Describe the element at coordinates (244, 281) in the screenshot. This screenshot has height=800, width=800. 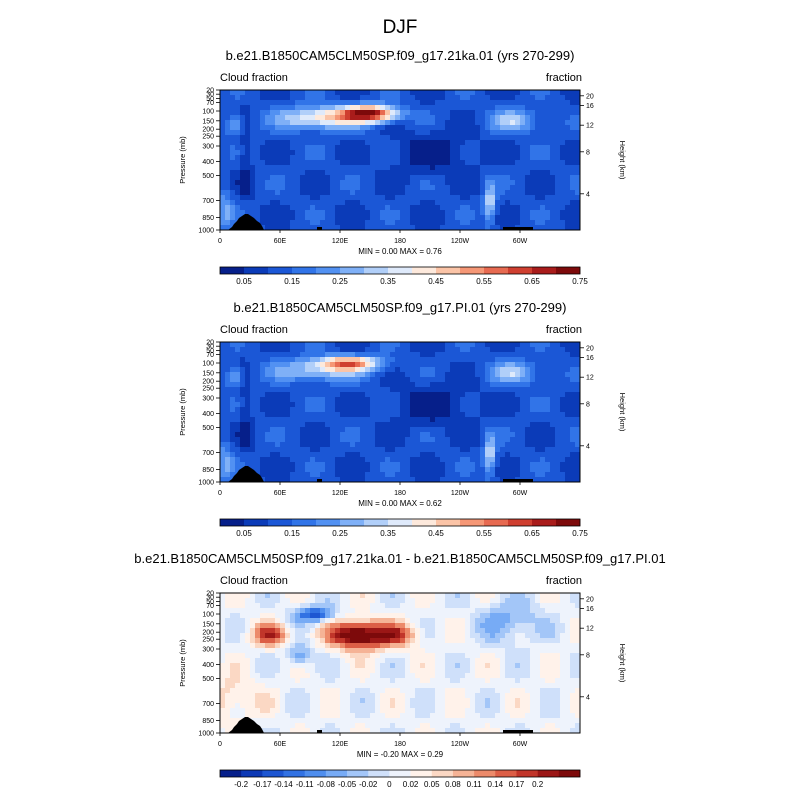
I see `colorbar-label: 0.05` at that location.